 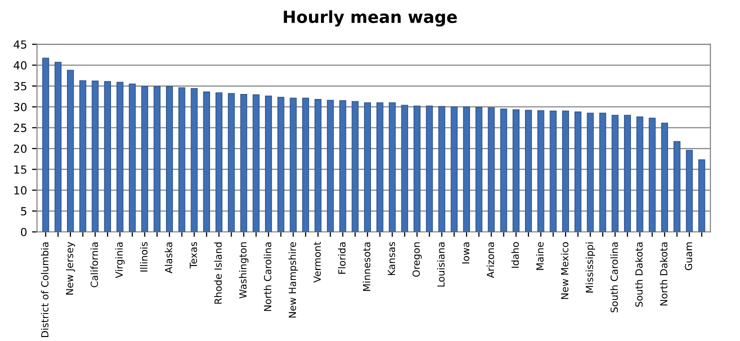 I want to click on y-tick-label: 45, so click(x=20, y=44).